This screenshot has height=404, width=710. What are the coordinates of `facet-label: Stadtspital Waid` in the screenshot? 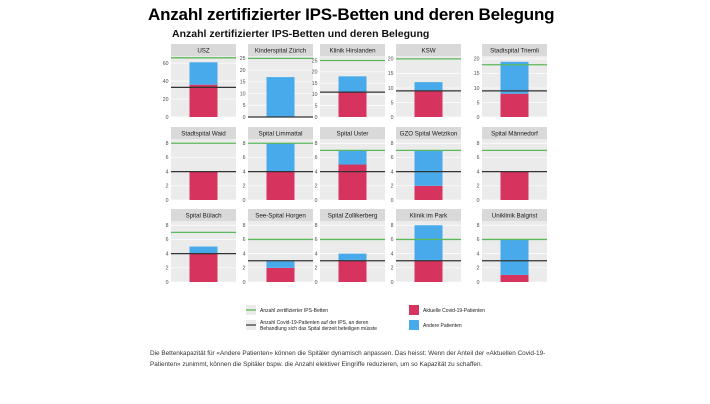 It's located at (203, 134).